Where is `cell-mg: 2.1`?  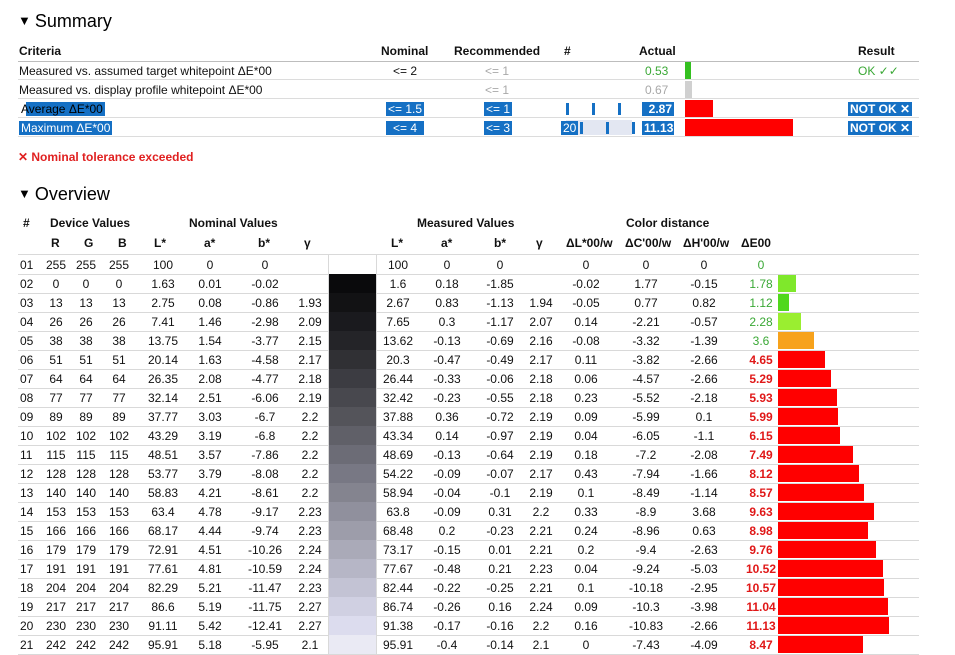
cell-mg: 2.1 is located at coordinates (541, 645).